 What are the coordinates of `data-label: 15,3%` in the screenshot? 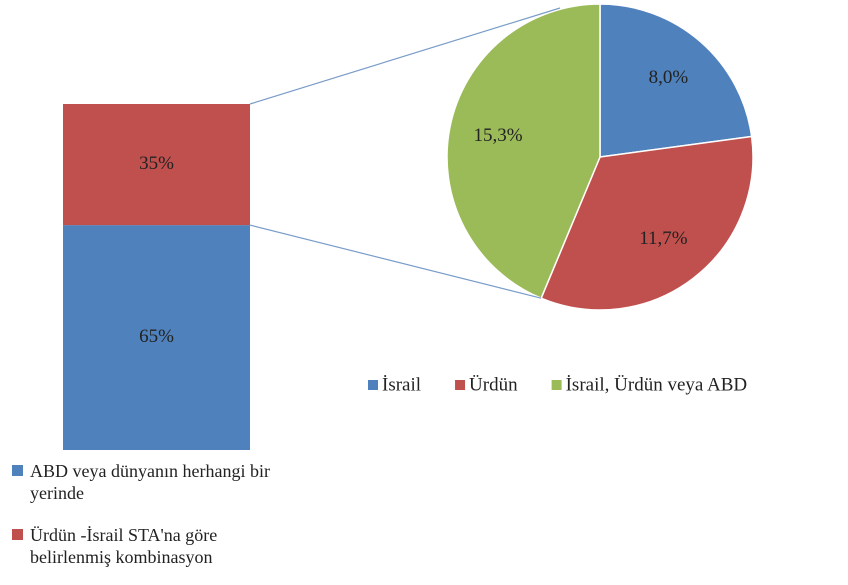 It's located at (497, 135).